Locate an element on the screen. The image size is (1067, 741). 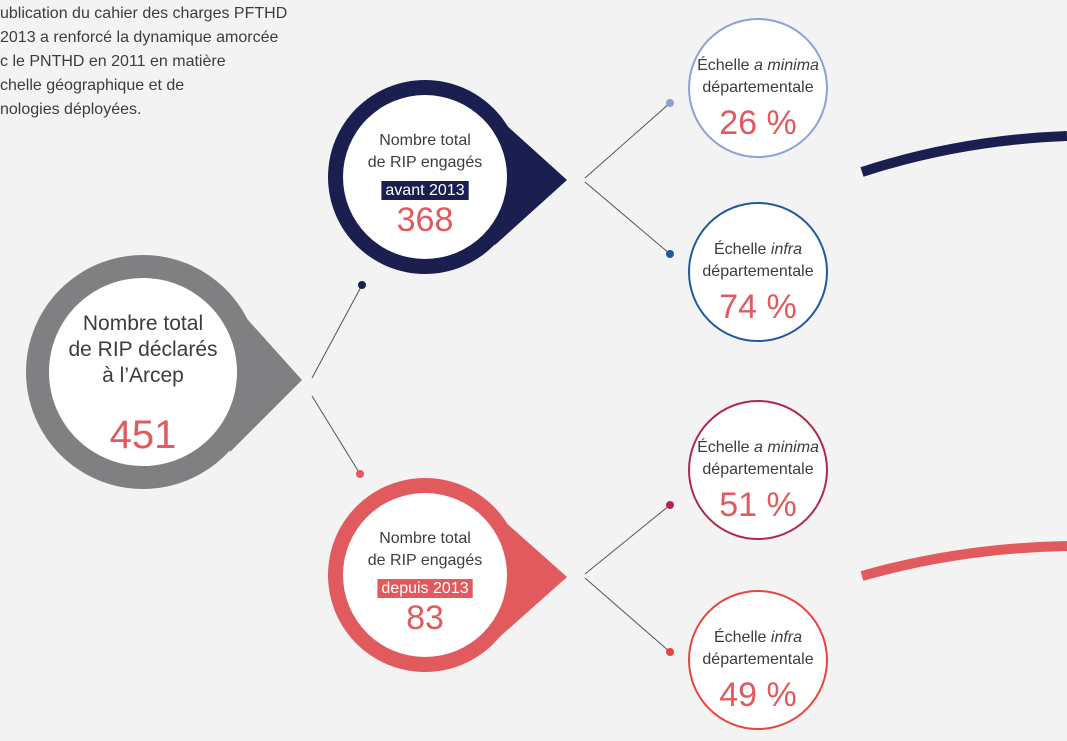
leaf-value: 51 % is located at coordinates (758, 505).